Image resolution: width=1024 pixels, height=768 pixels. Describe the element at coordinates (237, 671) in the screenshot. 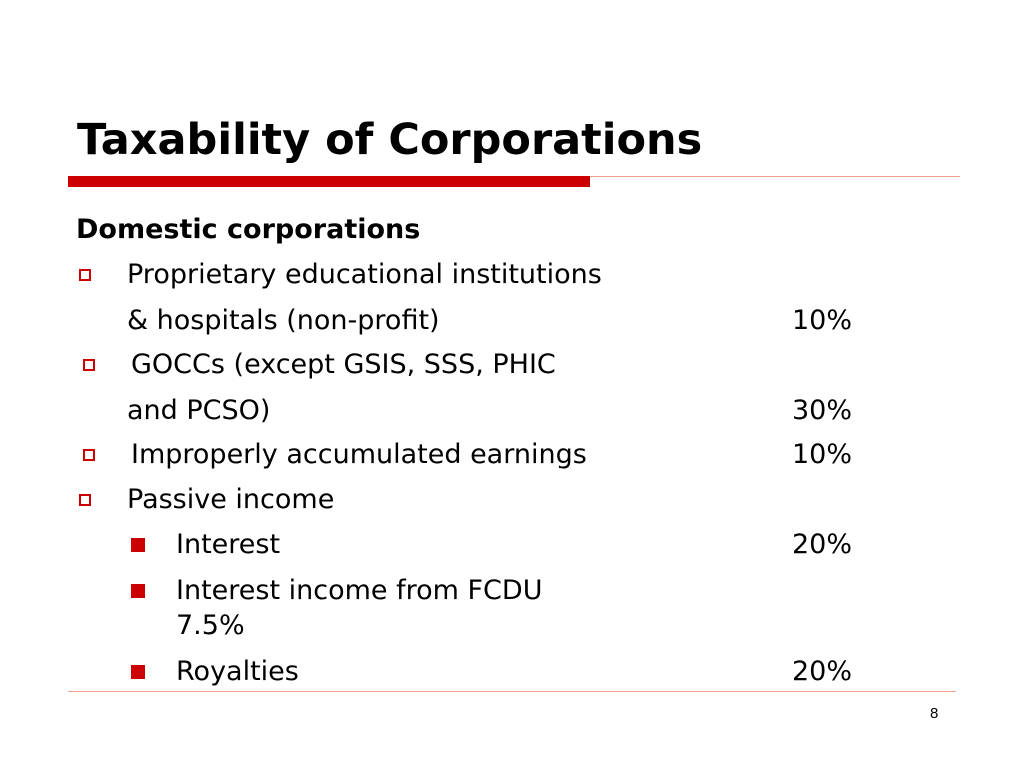

I see `subitem-royalties-label: Royalties` at that location.